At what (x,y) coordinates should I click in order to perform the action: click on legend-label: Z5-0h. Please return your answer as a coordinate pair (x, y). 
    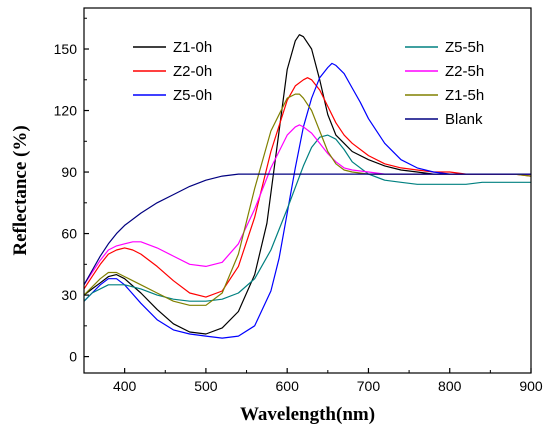
    Looking at the image, I should click on (192, 95).